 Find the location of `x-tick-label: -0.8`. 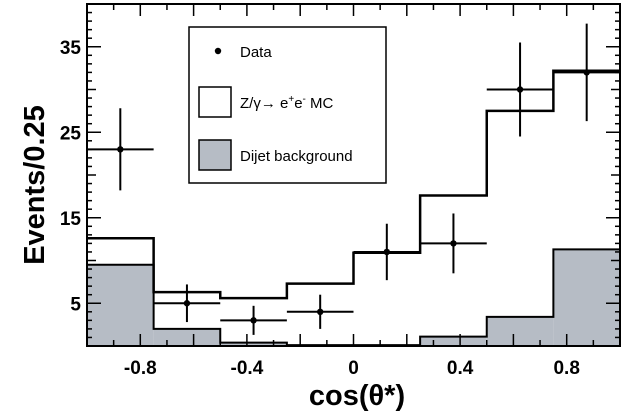

x-tick-label: -0.8 is located at coordinates (140, 368).